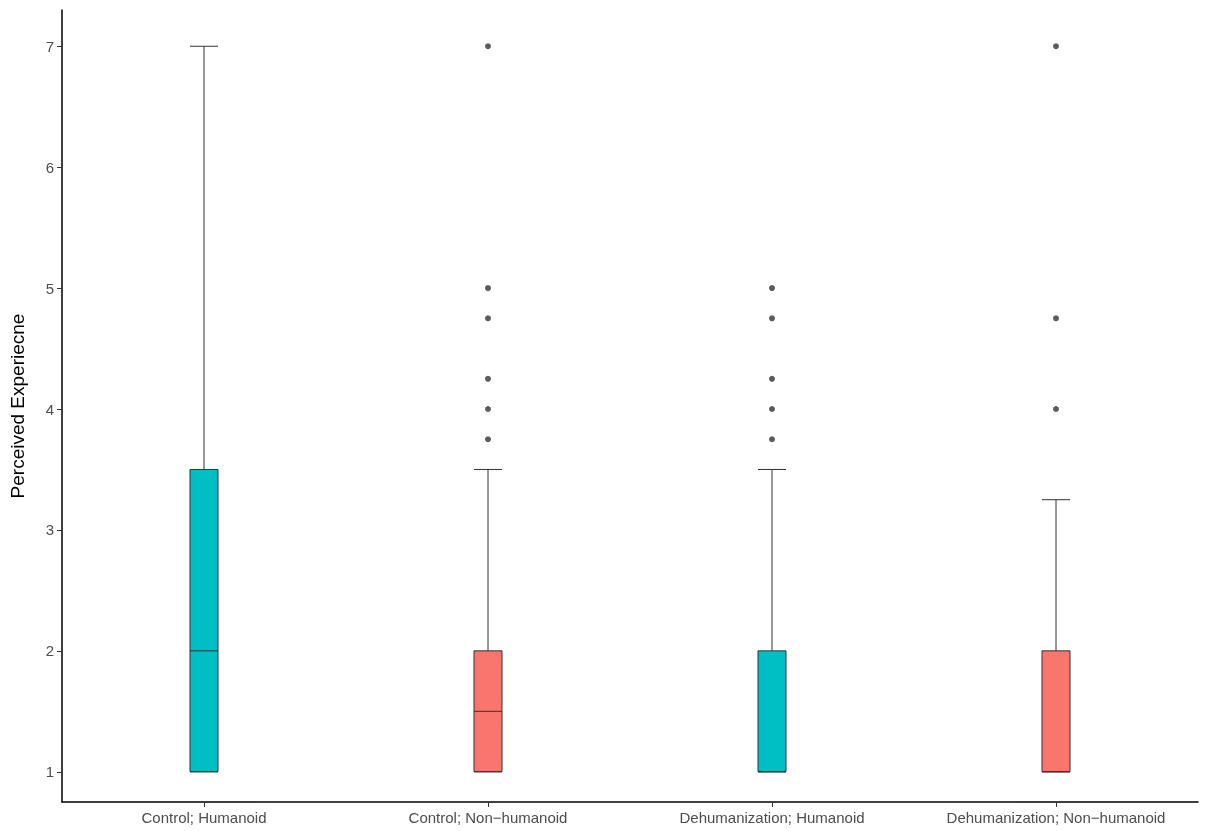 The height and width of the screenshot is (831, 1218). I want to click on x-tick-label: Dehumanization; Humanoid, so click(772, 817).